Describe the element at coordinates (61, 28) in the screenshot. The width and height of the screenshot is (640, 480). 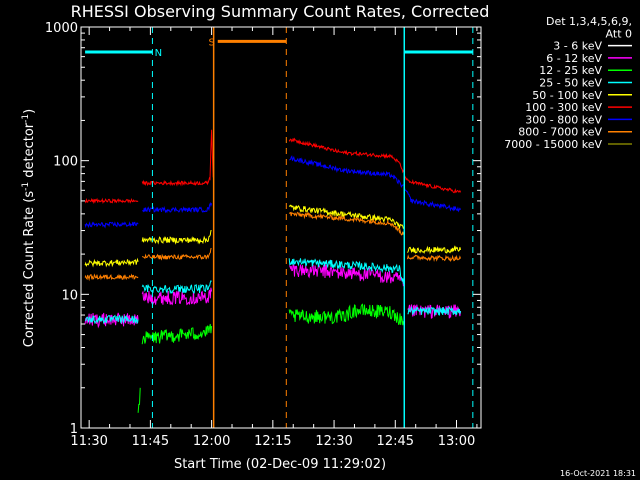
I see `y-tick-label: 1000` at that location.